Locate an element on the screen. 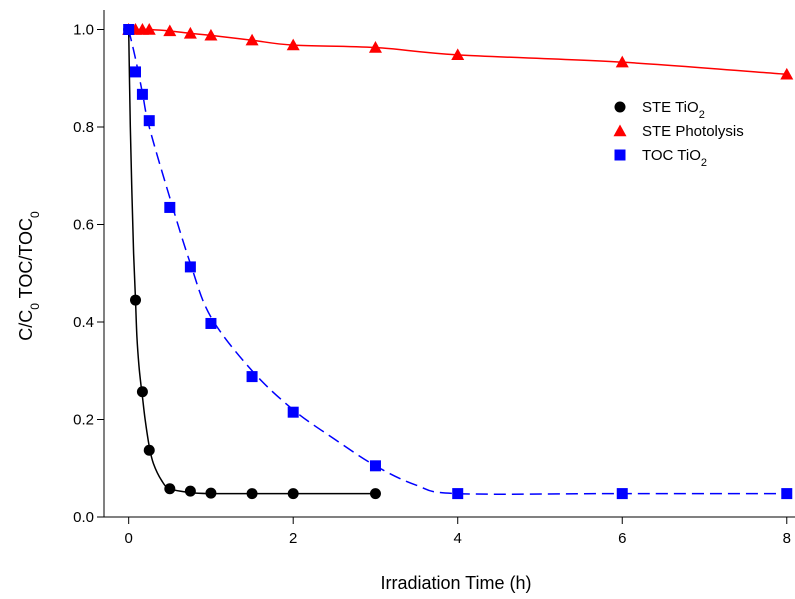  y-tick-label: 0.4 is located at coordinates (83, 322).